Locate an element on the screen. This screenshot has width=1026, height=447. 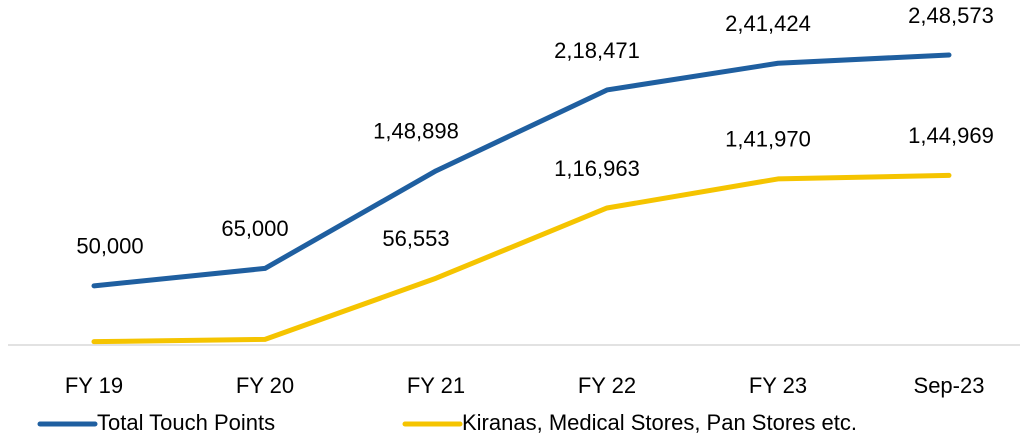
data-label: 65,000 is located at coordinates (254, 228).